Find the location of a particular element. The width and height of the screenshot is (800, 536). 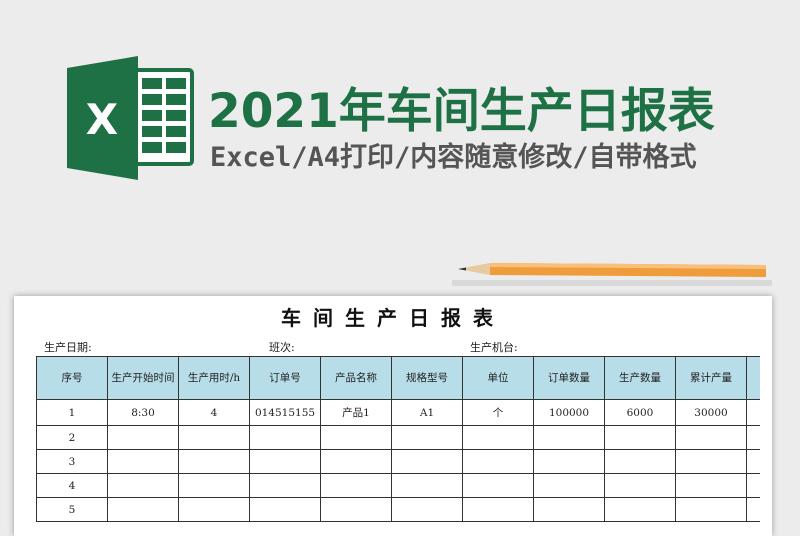

production-date-label: 生产日期: is located at coordinates (68, 347).